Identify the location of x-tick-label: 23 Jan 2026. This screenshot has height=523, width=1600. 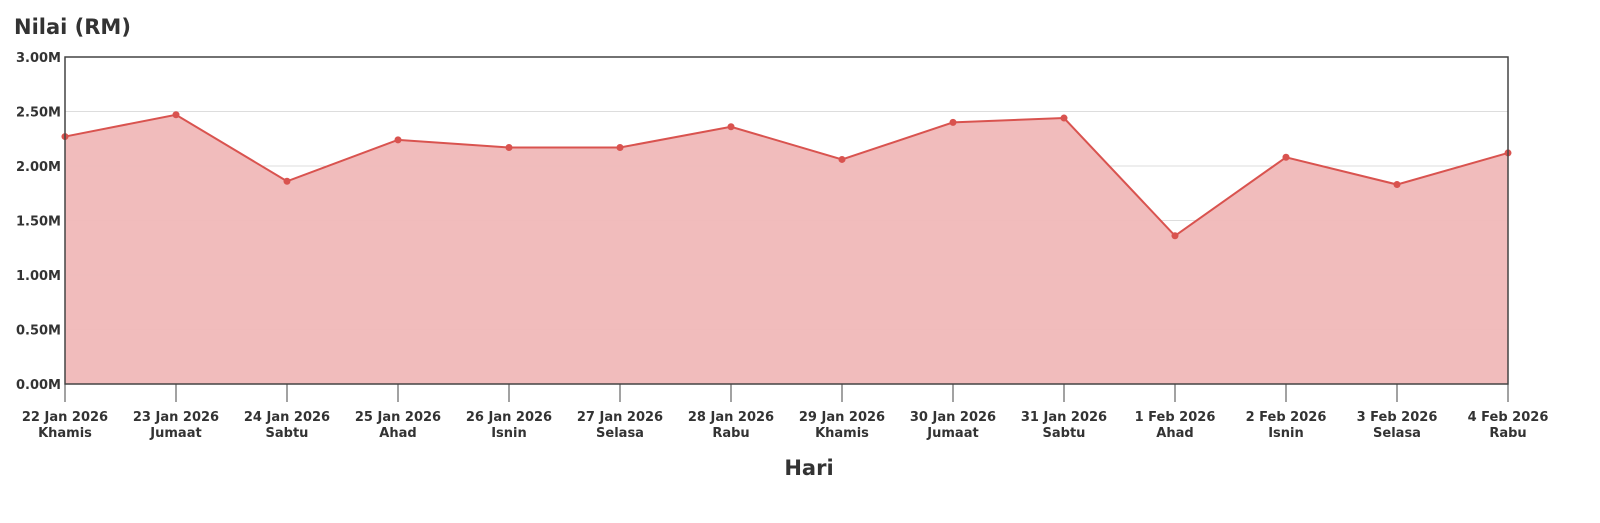
(176, 417).